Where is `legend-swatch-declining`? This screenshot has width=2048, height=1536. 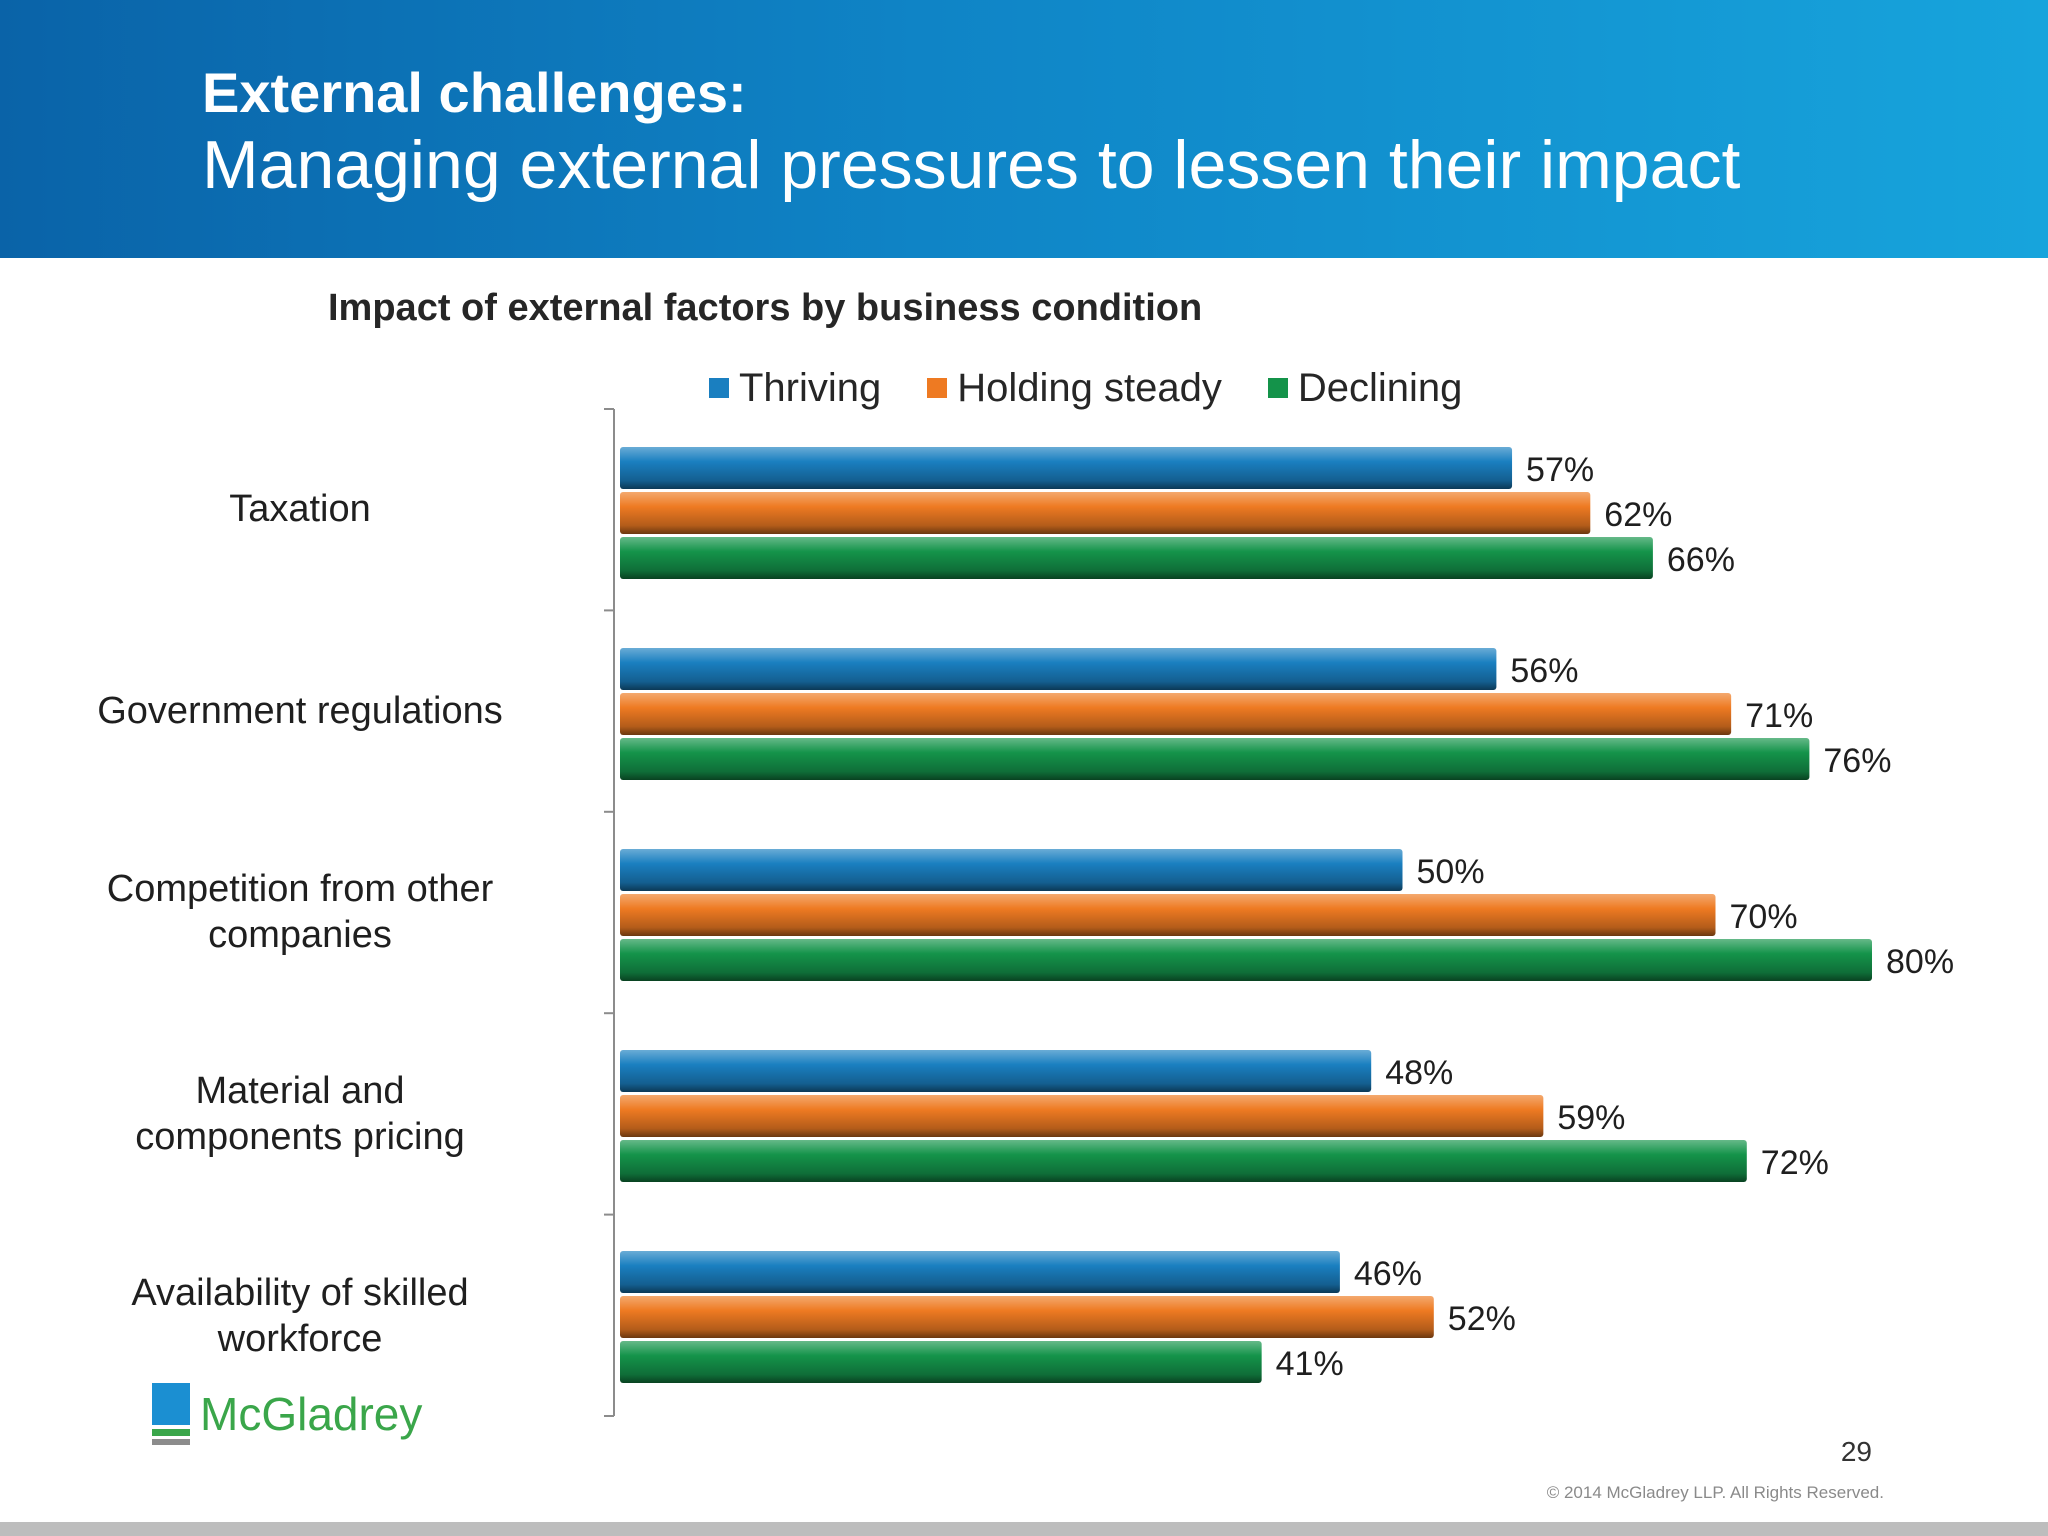
legend-swatch-declining is located at coordinates (1277, 388).